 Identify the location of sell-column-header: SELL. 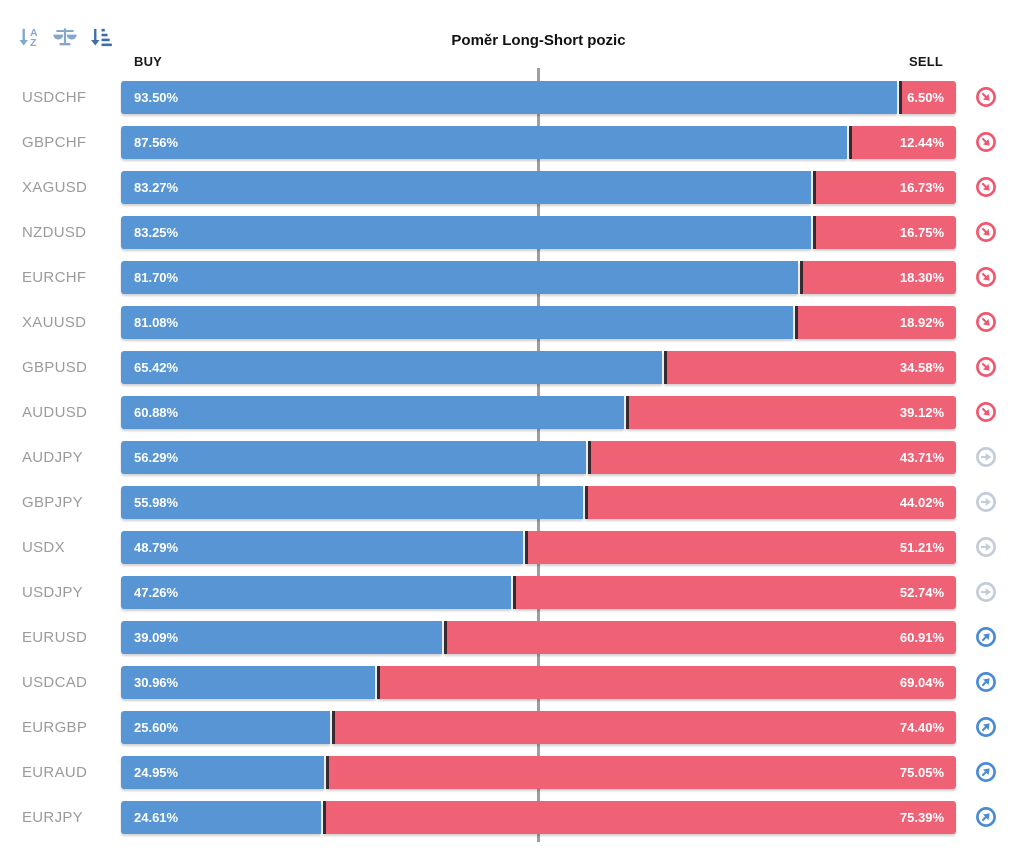
(925, 61).